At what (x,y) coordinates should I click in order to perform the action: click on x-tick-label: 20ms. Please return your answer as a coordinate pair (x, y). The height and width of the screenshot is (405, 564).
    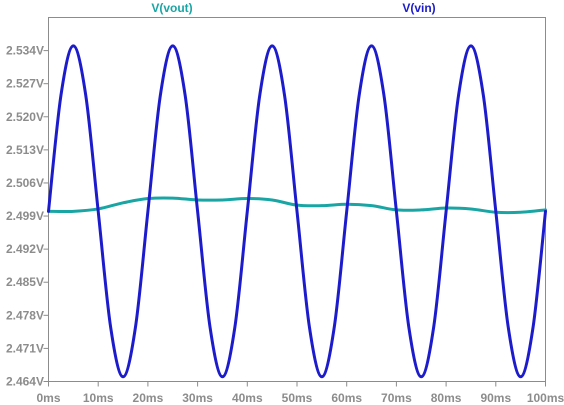
    Looking at the image, I should click on (148, 398).